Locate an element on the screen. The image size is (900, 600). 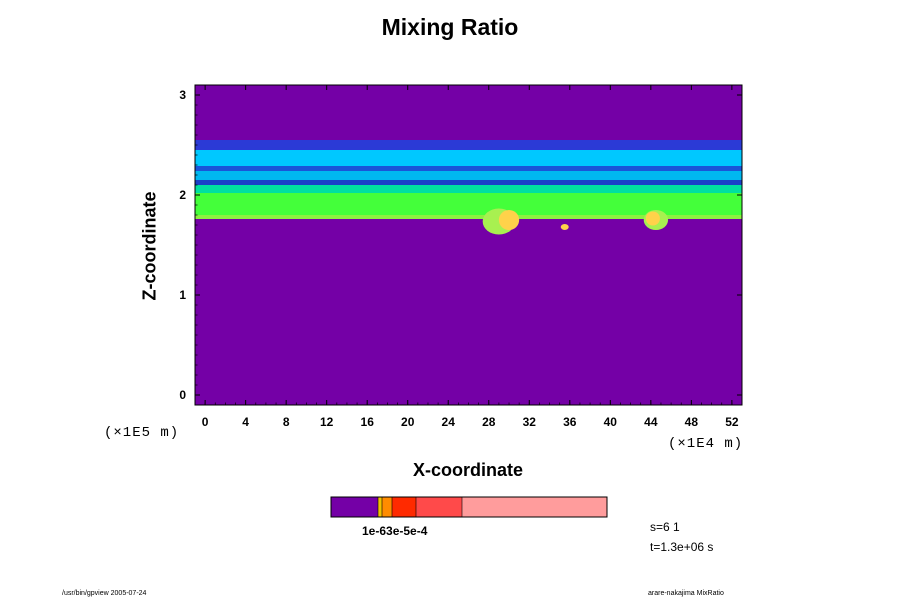
time-info: t=1.3e+06 s is located at coordinates (682, 547).